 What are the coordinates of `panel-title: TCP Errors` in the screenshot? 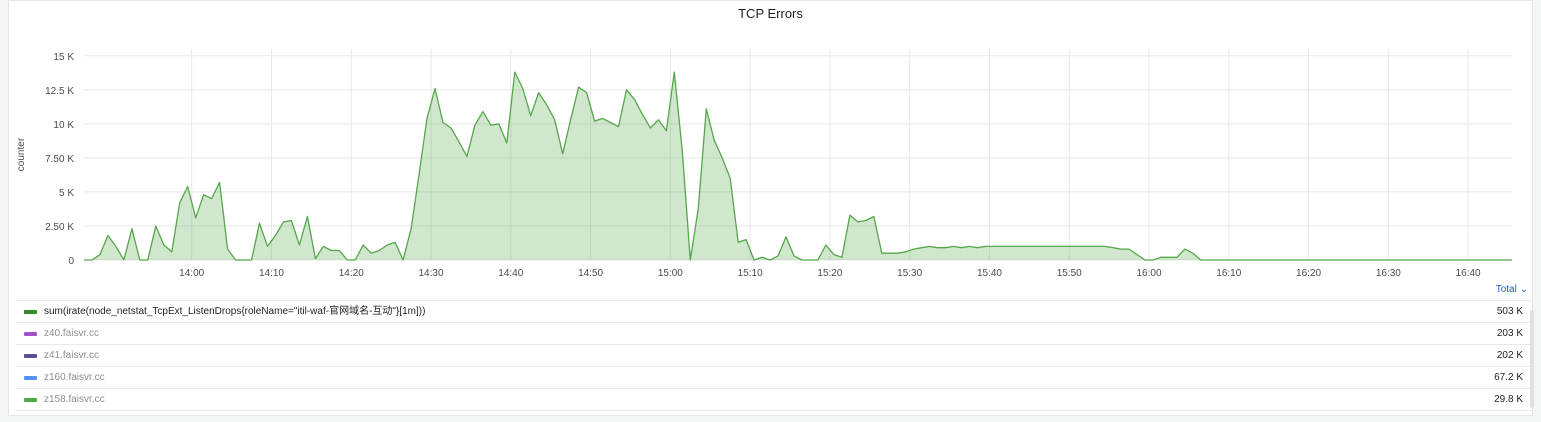 It's located at (770, 13).